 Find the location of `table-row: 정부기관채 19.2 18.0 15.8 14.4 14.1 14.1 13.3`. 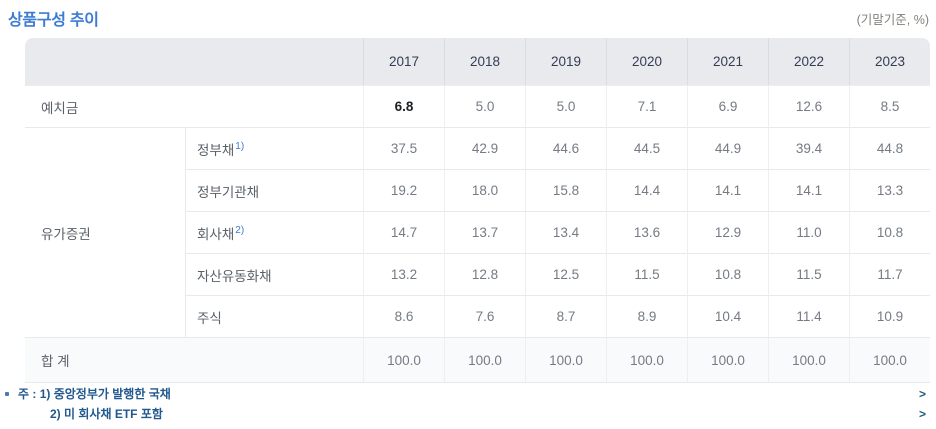

table-row: 정부기관채 19.2 18.0 15.8 14.4 14.1 14.1 13.3 is located at coordinates (477, 191).